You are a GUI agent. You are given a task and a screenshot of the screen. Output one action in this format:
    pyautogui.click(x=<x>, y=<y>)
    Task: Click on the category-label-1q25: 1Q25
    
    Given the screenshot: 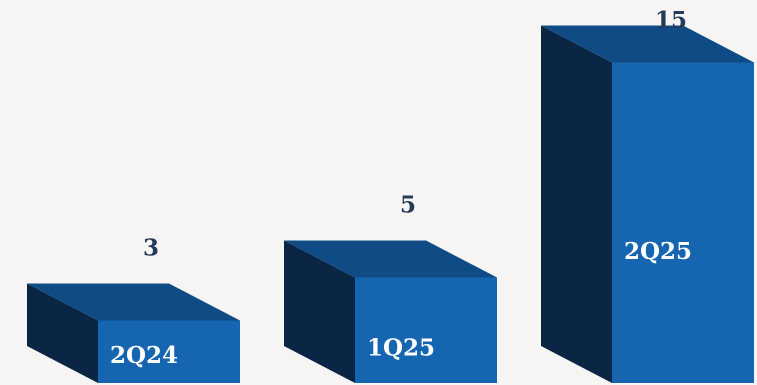 What is the action you would take?
    pyautogui.click(x=401, y=348)
    